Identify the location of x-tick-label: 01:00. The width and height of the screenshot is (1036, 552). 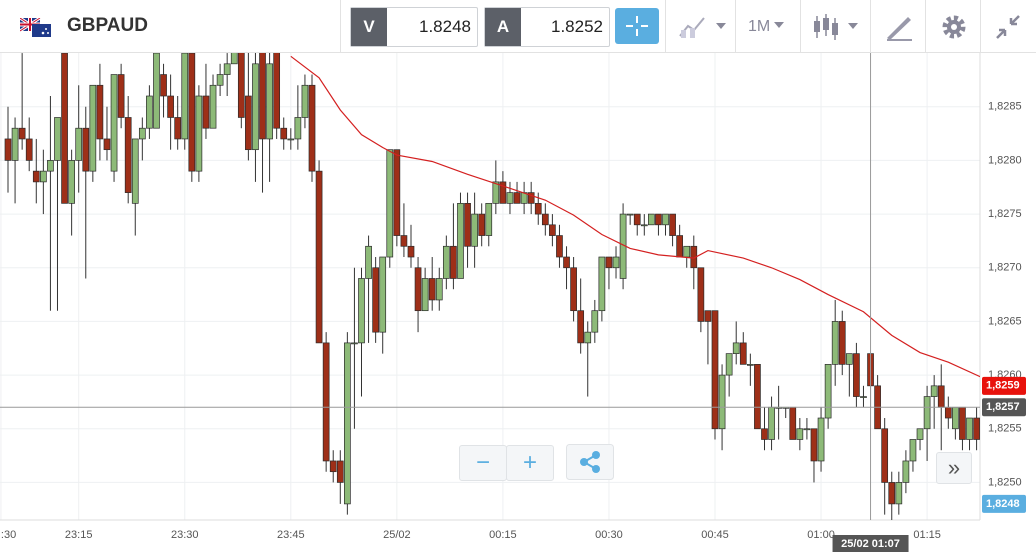
(821, 535).